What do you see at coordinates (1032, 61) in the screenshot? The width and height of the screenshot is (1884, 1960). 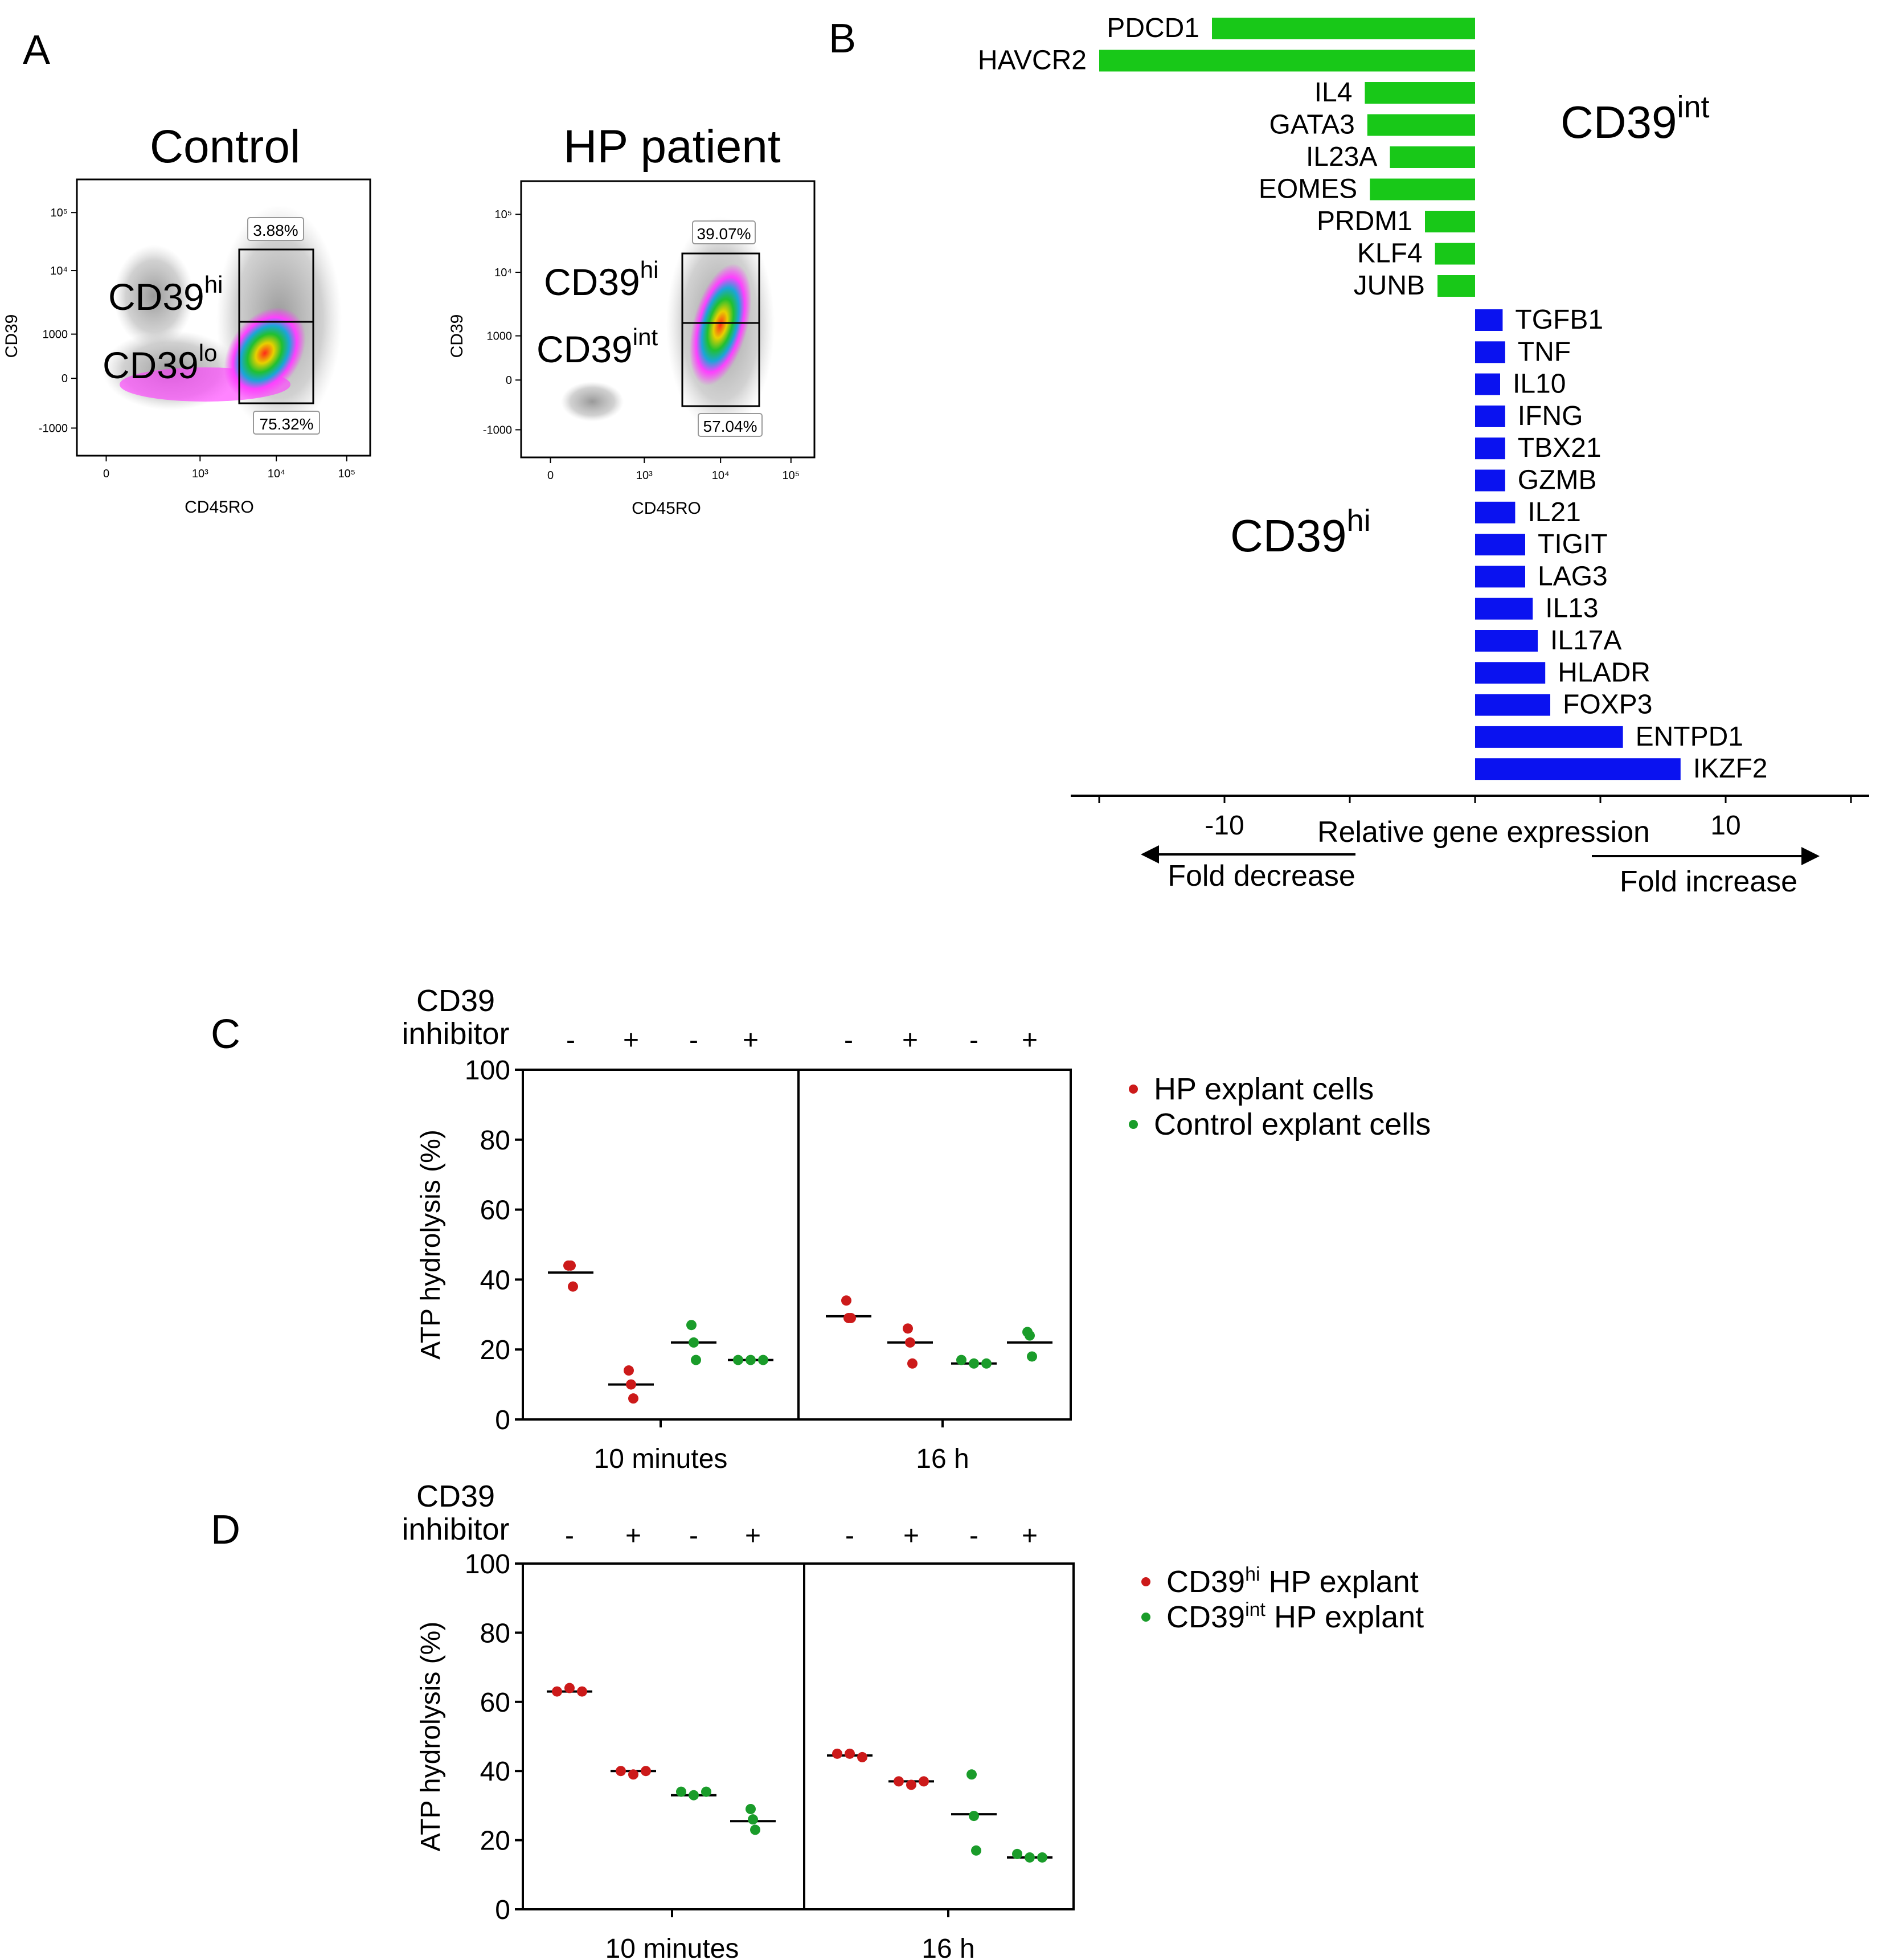 I see `gene-label-havcr2: HAVCR2` at bounding box center [1032, 61].